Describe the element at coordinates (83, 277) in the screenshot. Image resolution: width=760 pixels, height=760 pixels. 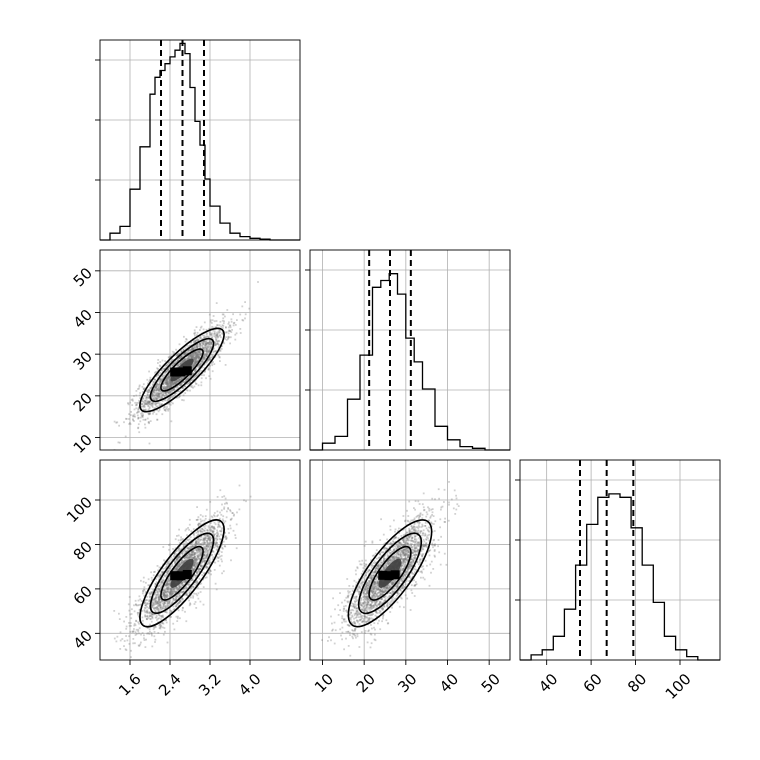
I see `ytick-label-1-4: 50` at that location.